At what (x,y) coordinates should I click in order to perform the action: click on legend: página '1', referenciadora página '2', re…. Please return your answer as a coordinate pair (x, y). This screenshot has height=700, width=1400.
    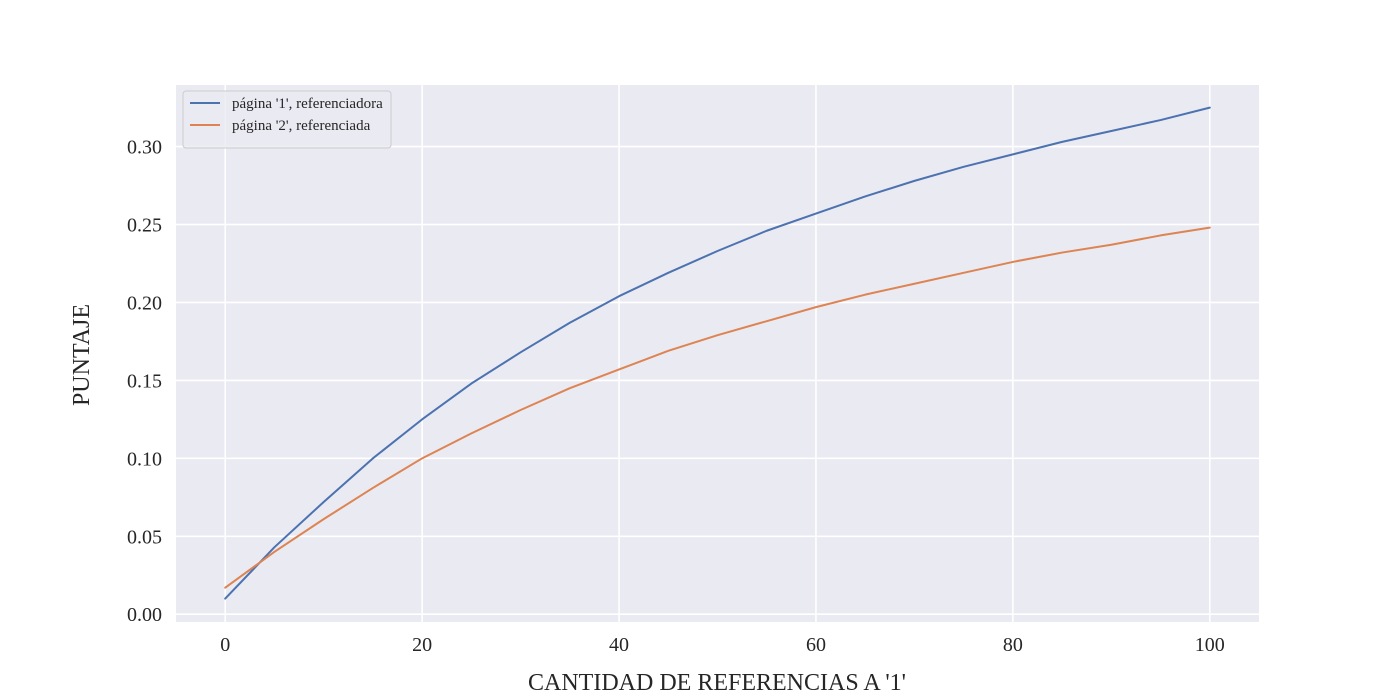
    Looking at the image, I should click on (287, 119).